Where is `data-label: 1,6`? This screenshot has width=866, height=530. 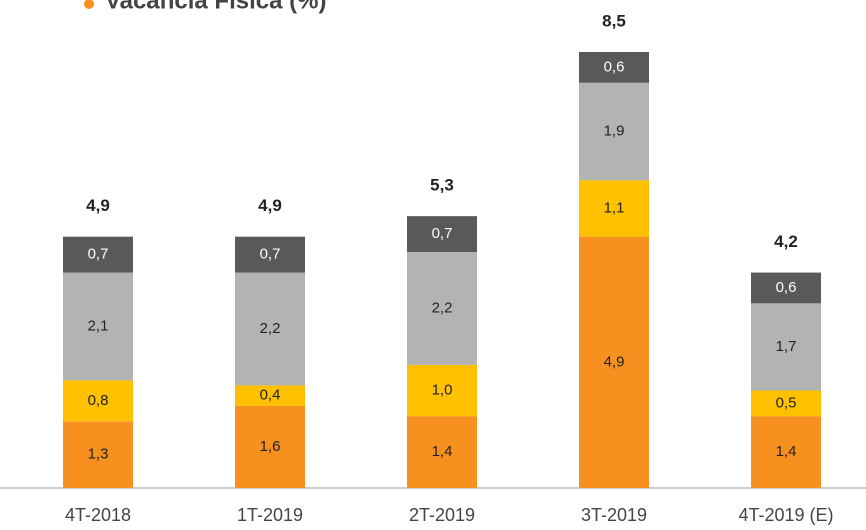 data-label: 1,6 is located at coordinates (270, 446).